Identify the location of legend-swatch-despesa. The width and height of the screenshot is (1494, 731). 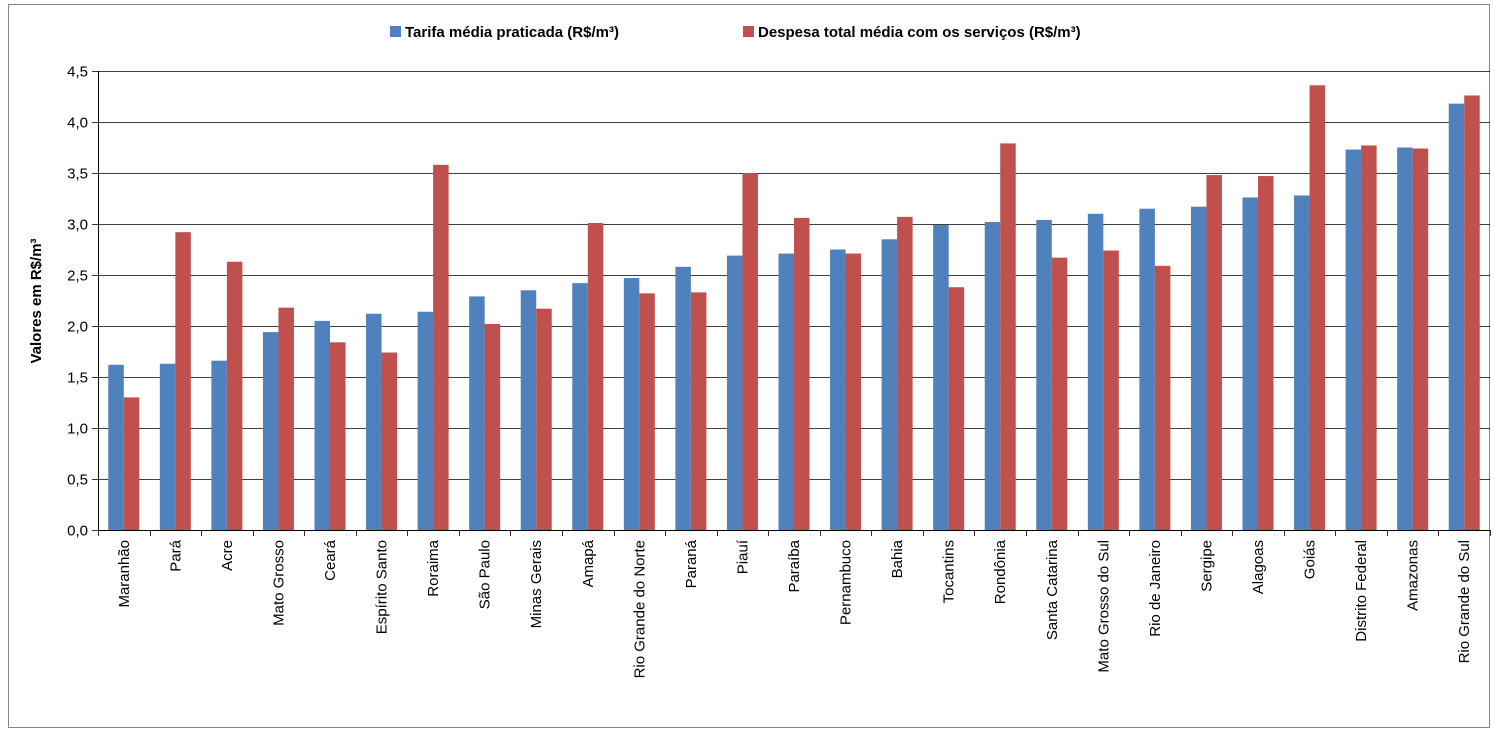
(748, 31).